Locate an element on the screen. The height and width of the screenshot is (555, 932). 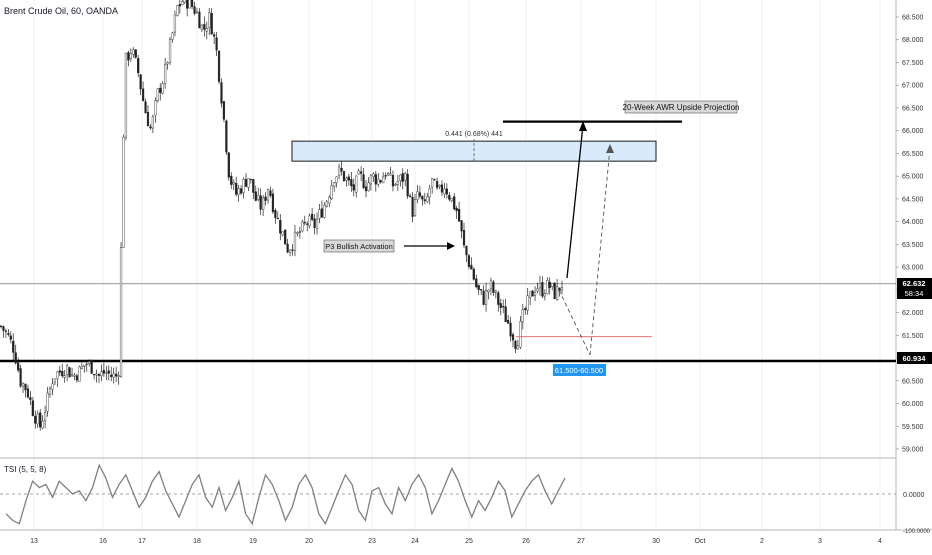
tsi-zero-label: 0.0000 is located at coordinates (914, 495).